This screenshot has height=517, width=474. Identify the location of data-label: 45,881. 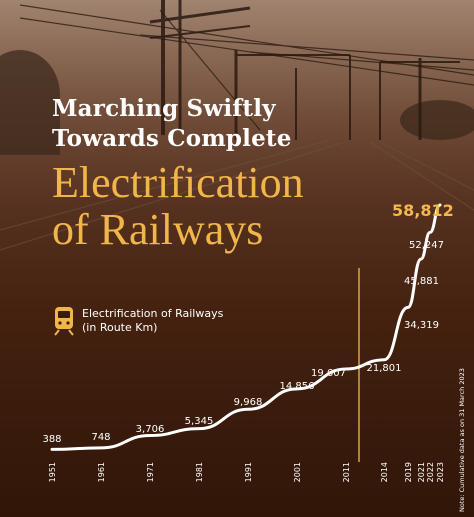
(421, 281).